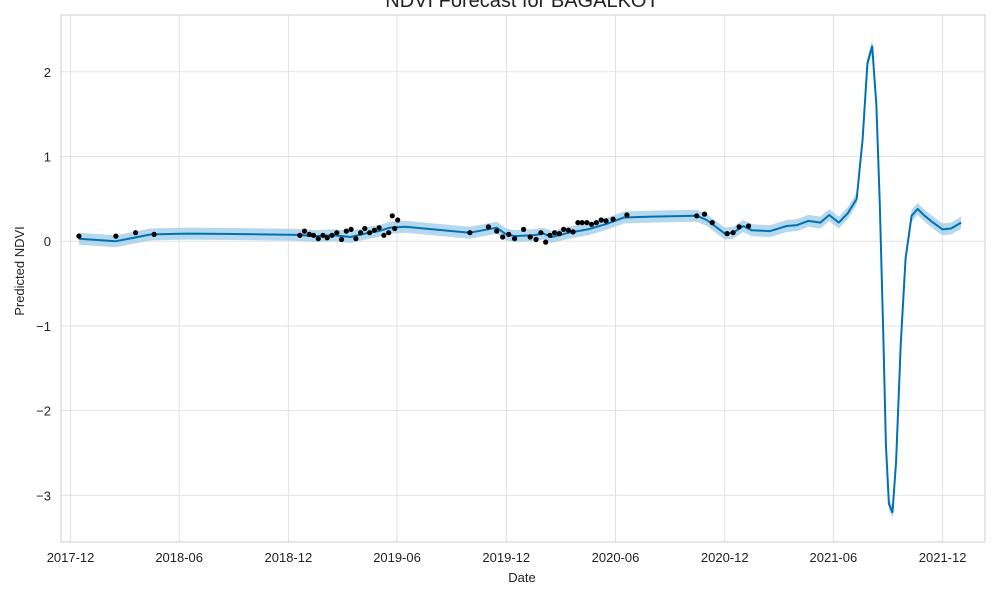 The width and height of the screenshot is (1000, 600). Describe the element at coordinates (47, 241) in the screenshot. I see `y-tick-label: 0` at that location.